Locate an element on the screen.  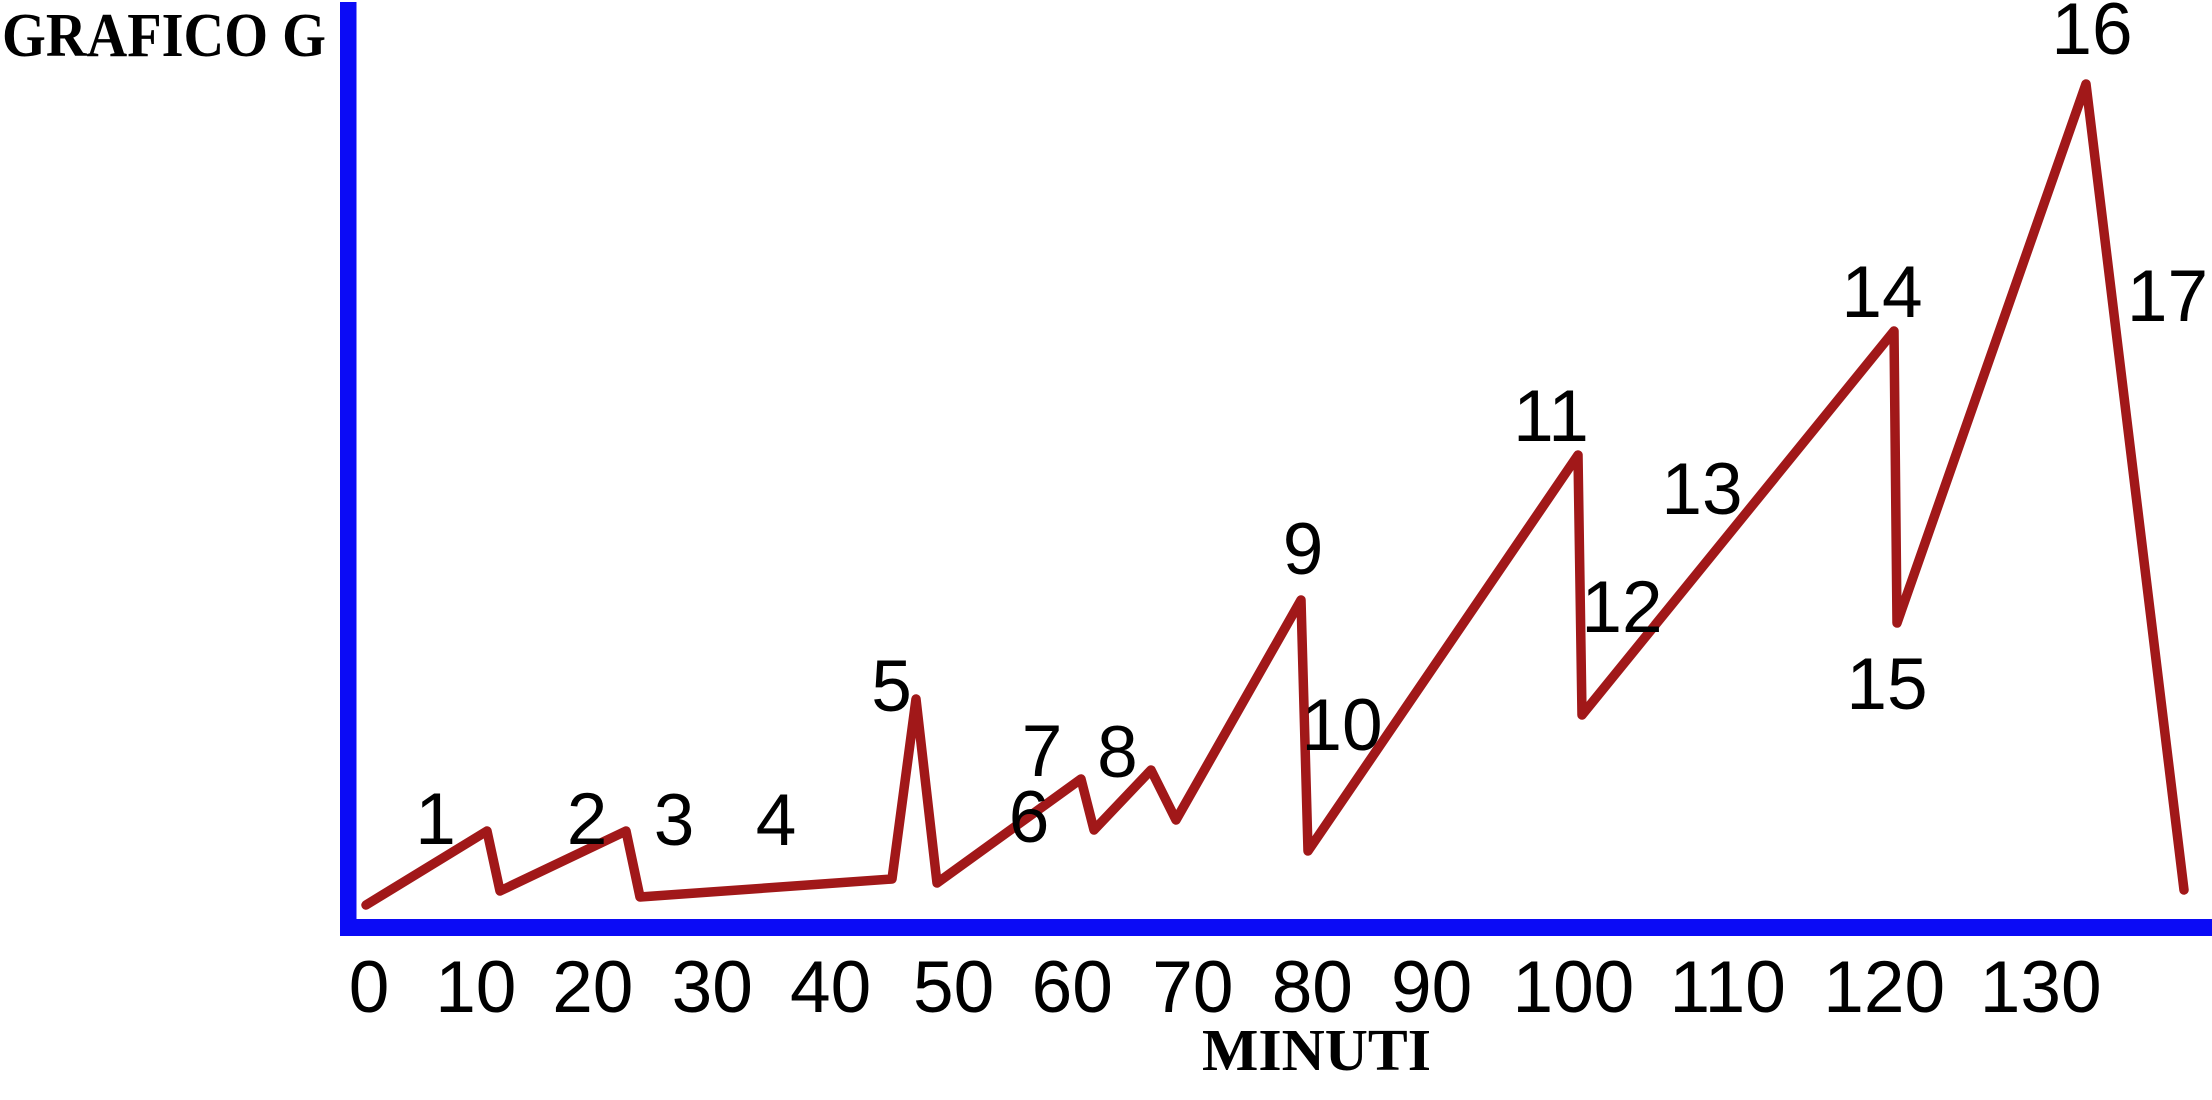
svg-text: 1 is located at coordinates (435, 819).